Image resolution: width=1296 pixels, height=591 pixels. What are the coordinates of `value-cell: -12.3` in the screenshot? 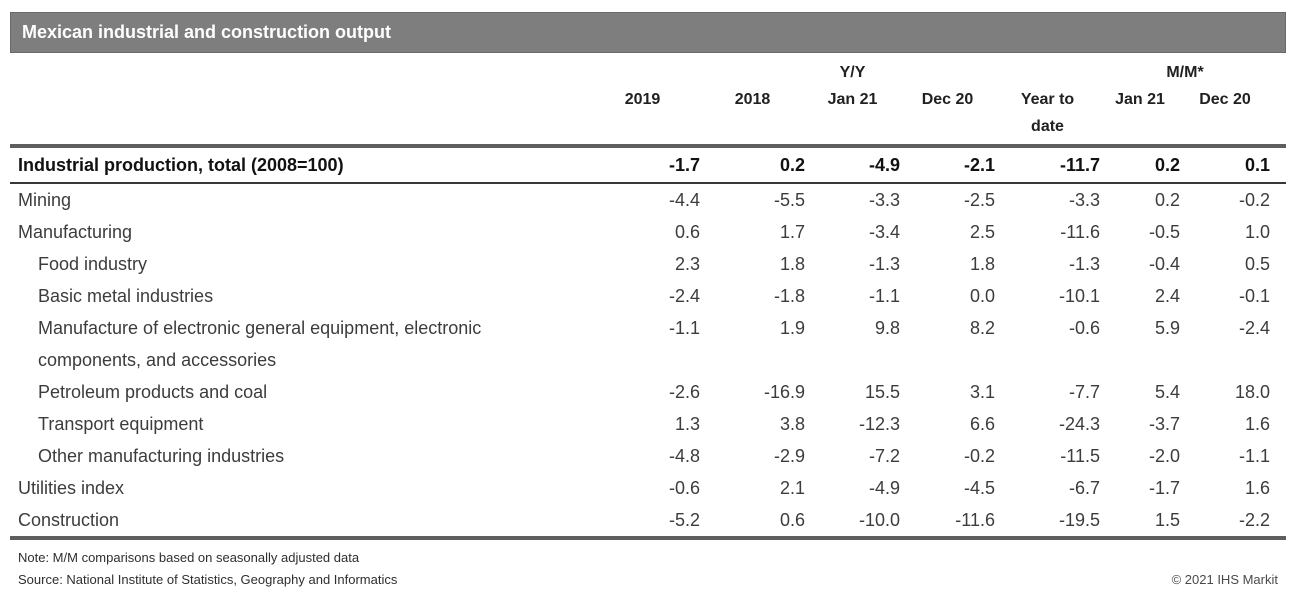 It's located at (879, 424).